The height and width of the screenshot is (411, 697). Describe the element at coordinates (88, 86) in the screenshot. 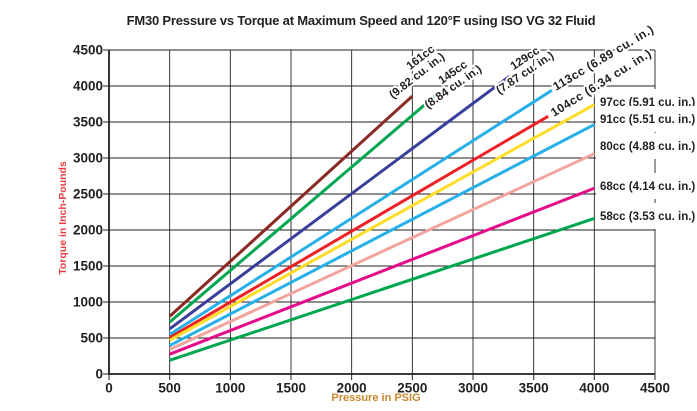

I see `y-tick-label: 4000` at that location.